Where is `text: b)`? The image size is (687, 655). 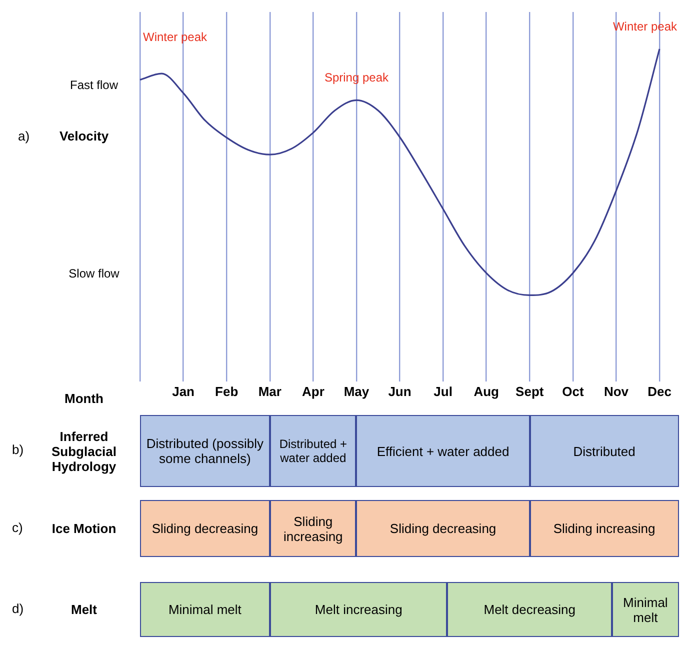
text: b) is located at coordinates (18, 449).